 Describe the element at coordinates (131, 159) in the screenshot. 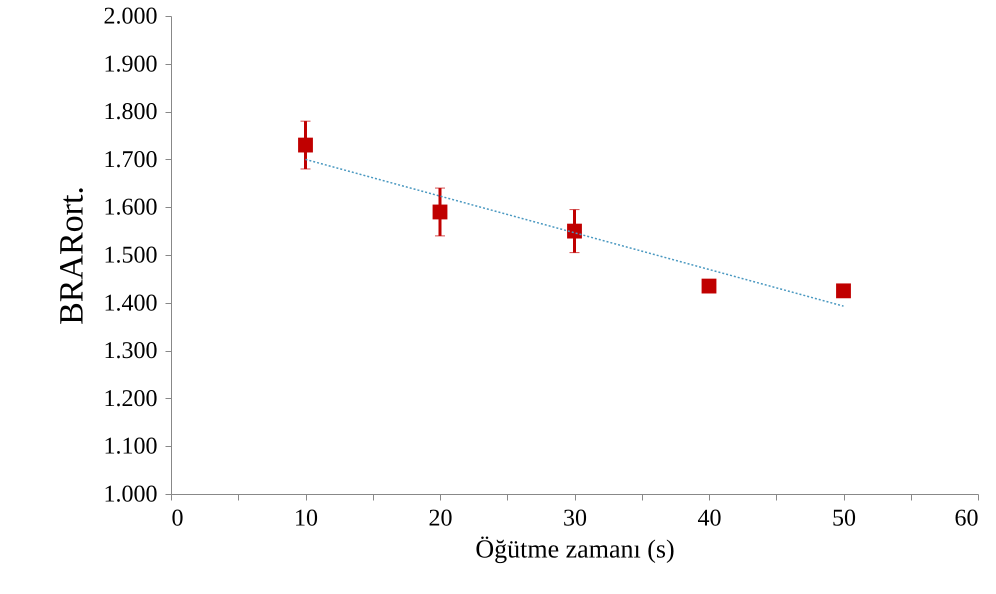

I see `y-tick-label: 1.700` at that location.